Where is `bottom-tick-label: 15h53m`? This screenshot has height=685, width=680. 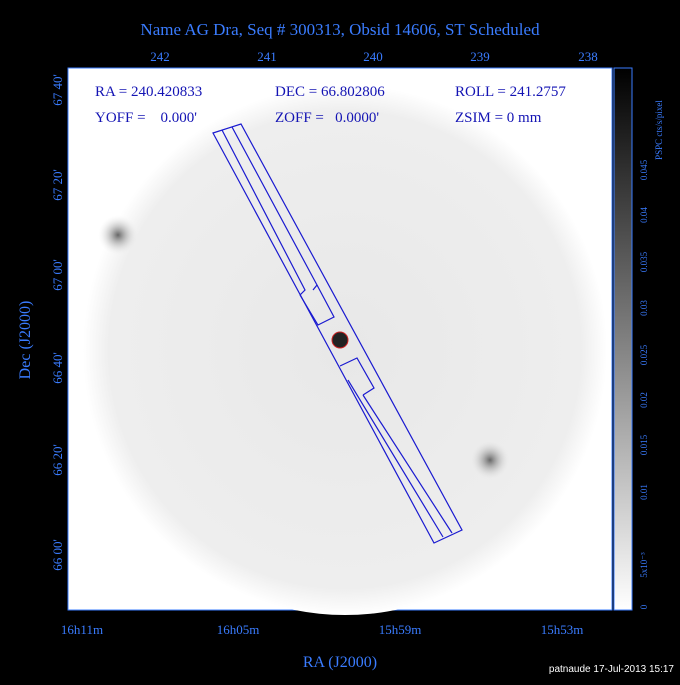 bottom-tick-label: 15h53m is located at coordinates (562, 629).